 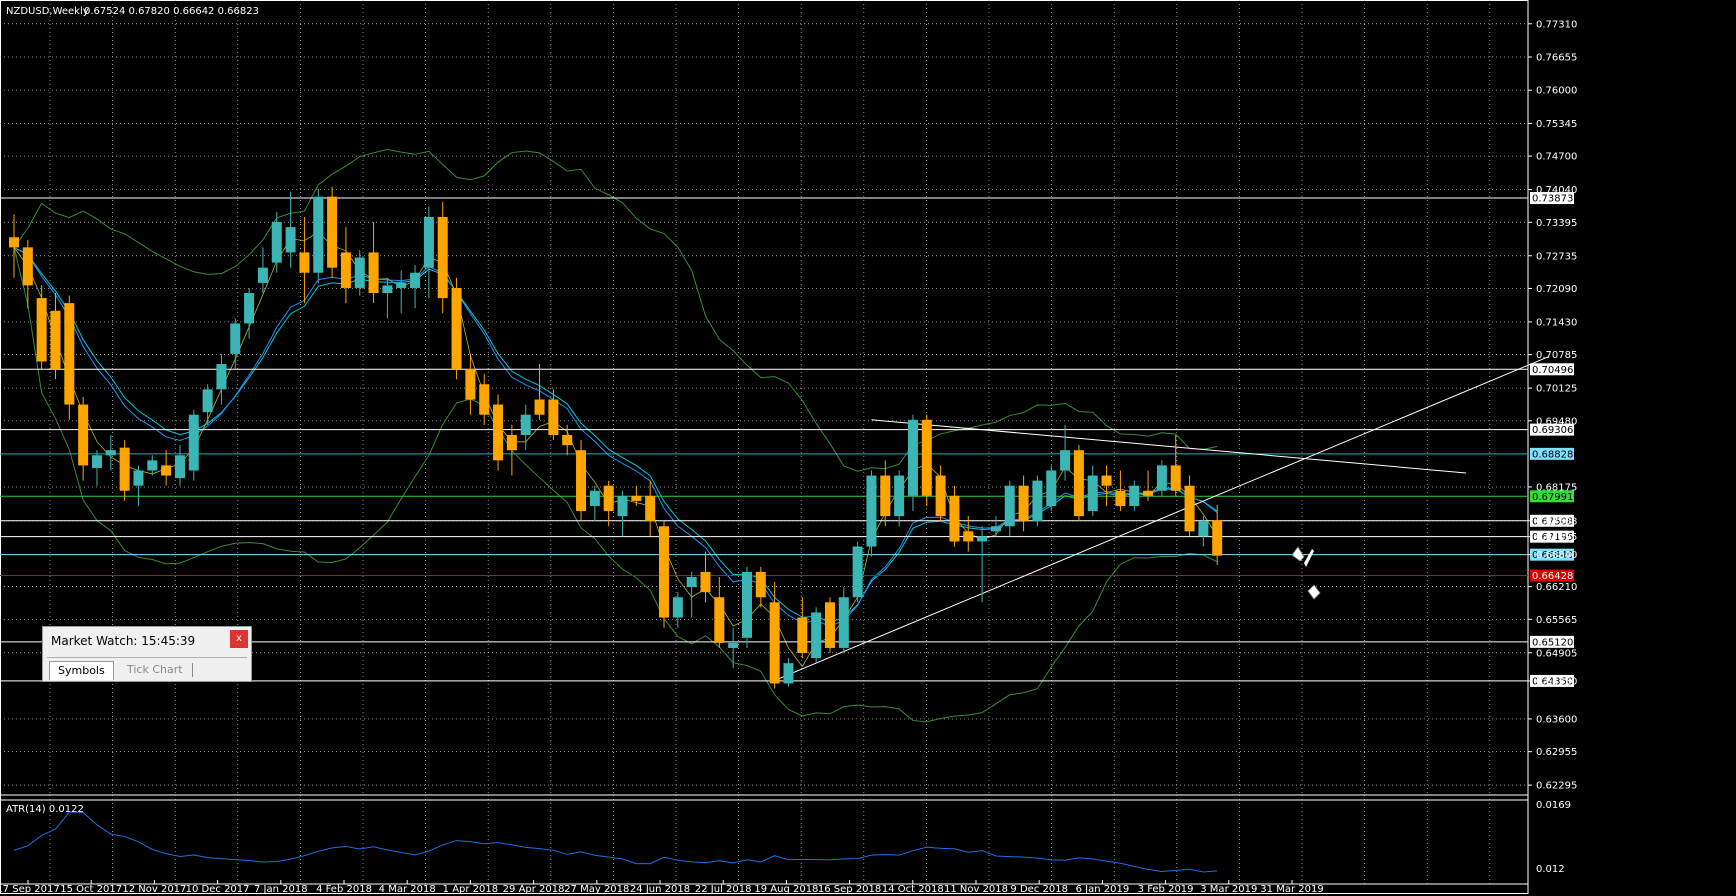 I want to click on price-tick-label: 0.72090, so click(x=1556, y=289).